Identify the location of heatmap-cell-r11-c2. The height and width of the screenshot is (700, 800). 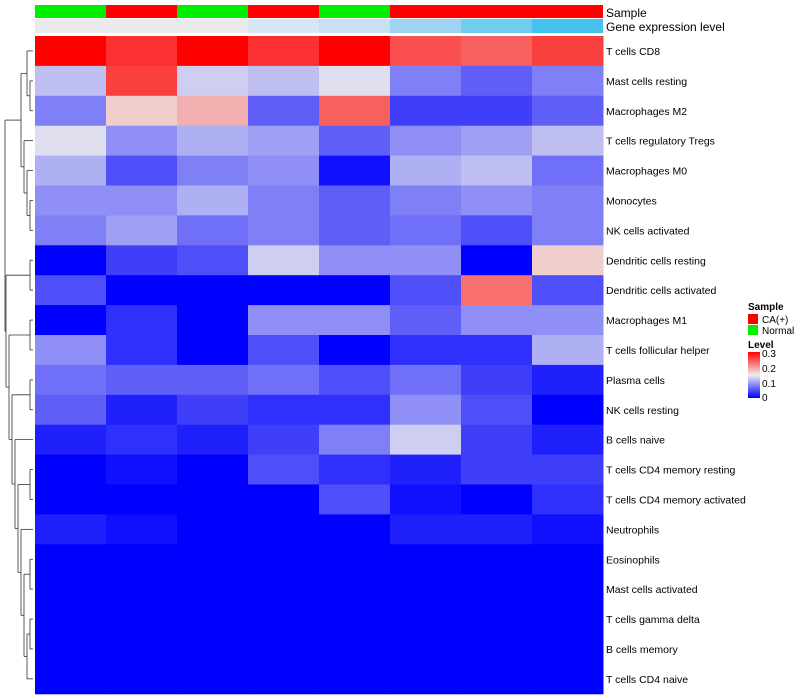
(213, 380).